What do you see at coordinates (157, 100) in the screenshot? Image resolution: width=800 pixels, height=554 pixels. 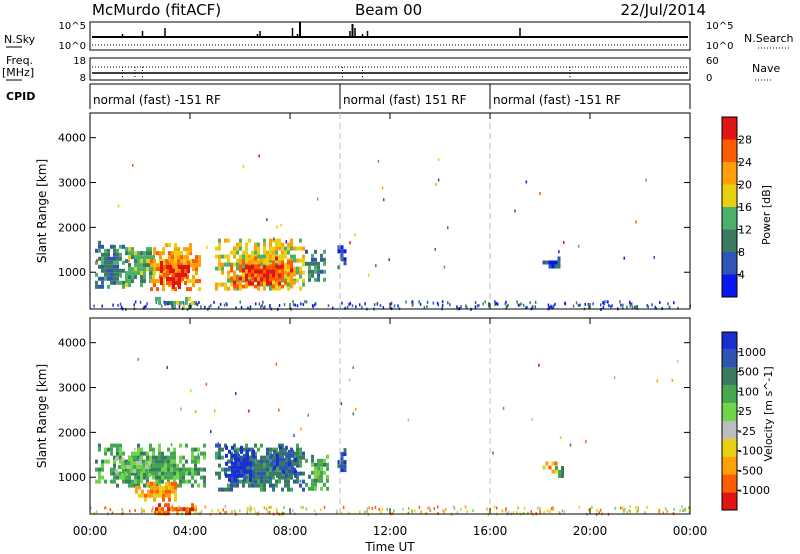 I see `cpid-segment-label-0: normal (fast) -151 RF` at bounding box center [157, 100].